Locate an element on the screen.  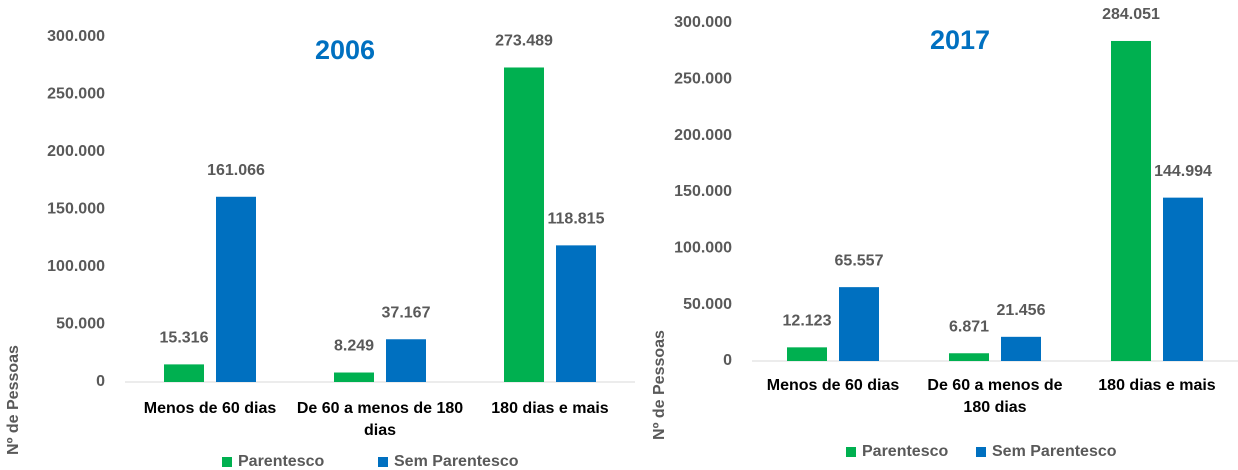
value-label: 6.871 is located at coordinates (969, 326).